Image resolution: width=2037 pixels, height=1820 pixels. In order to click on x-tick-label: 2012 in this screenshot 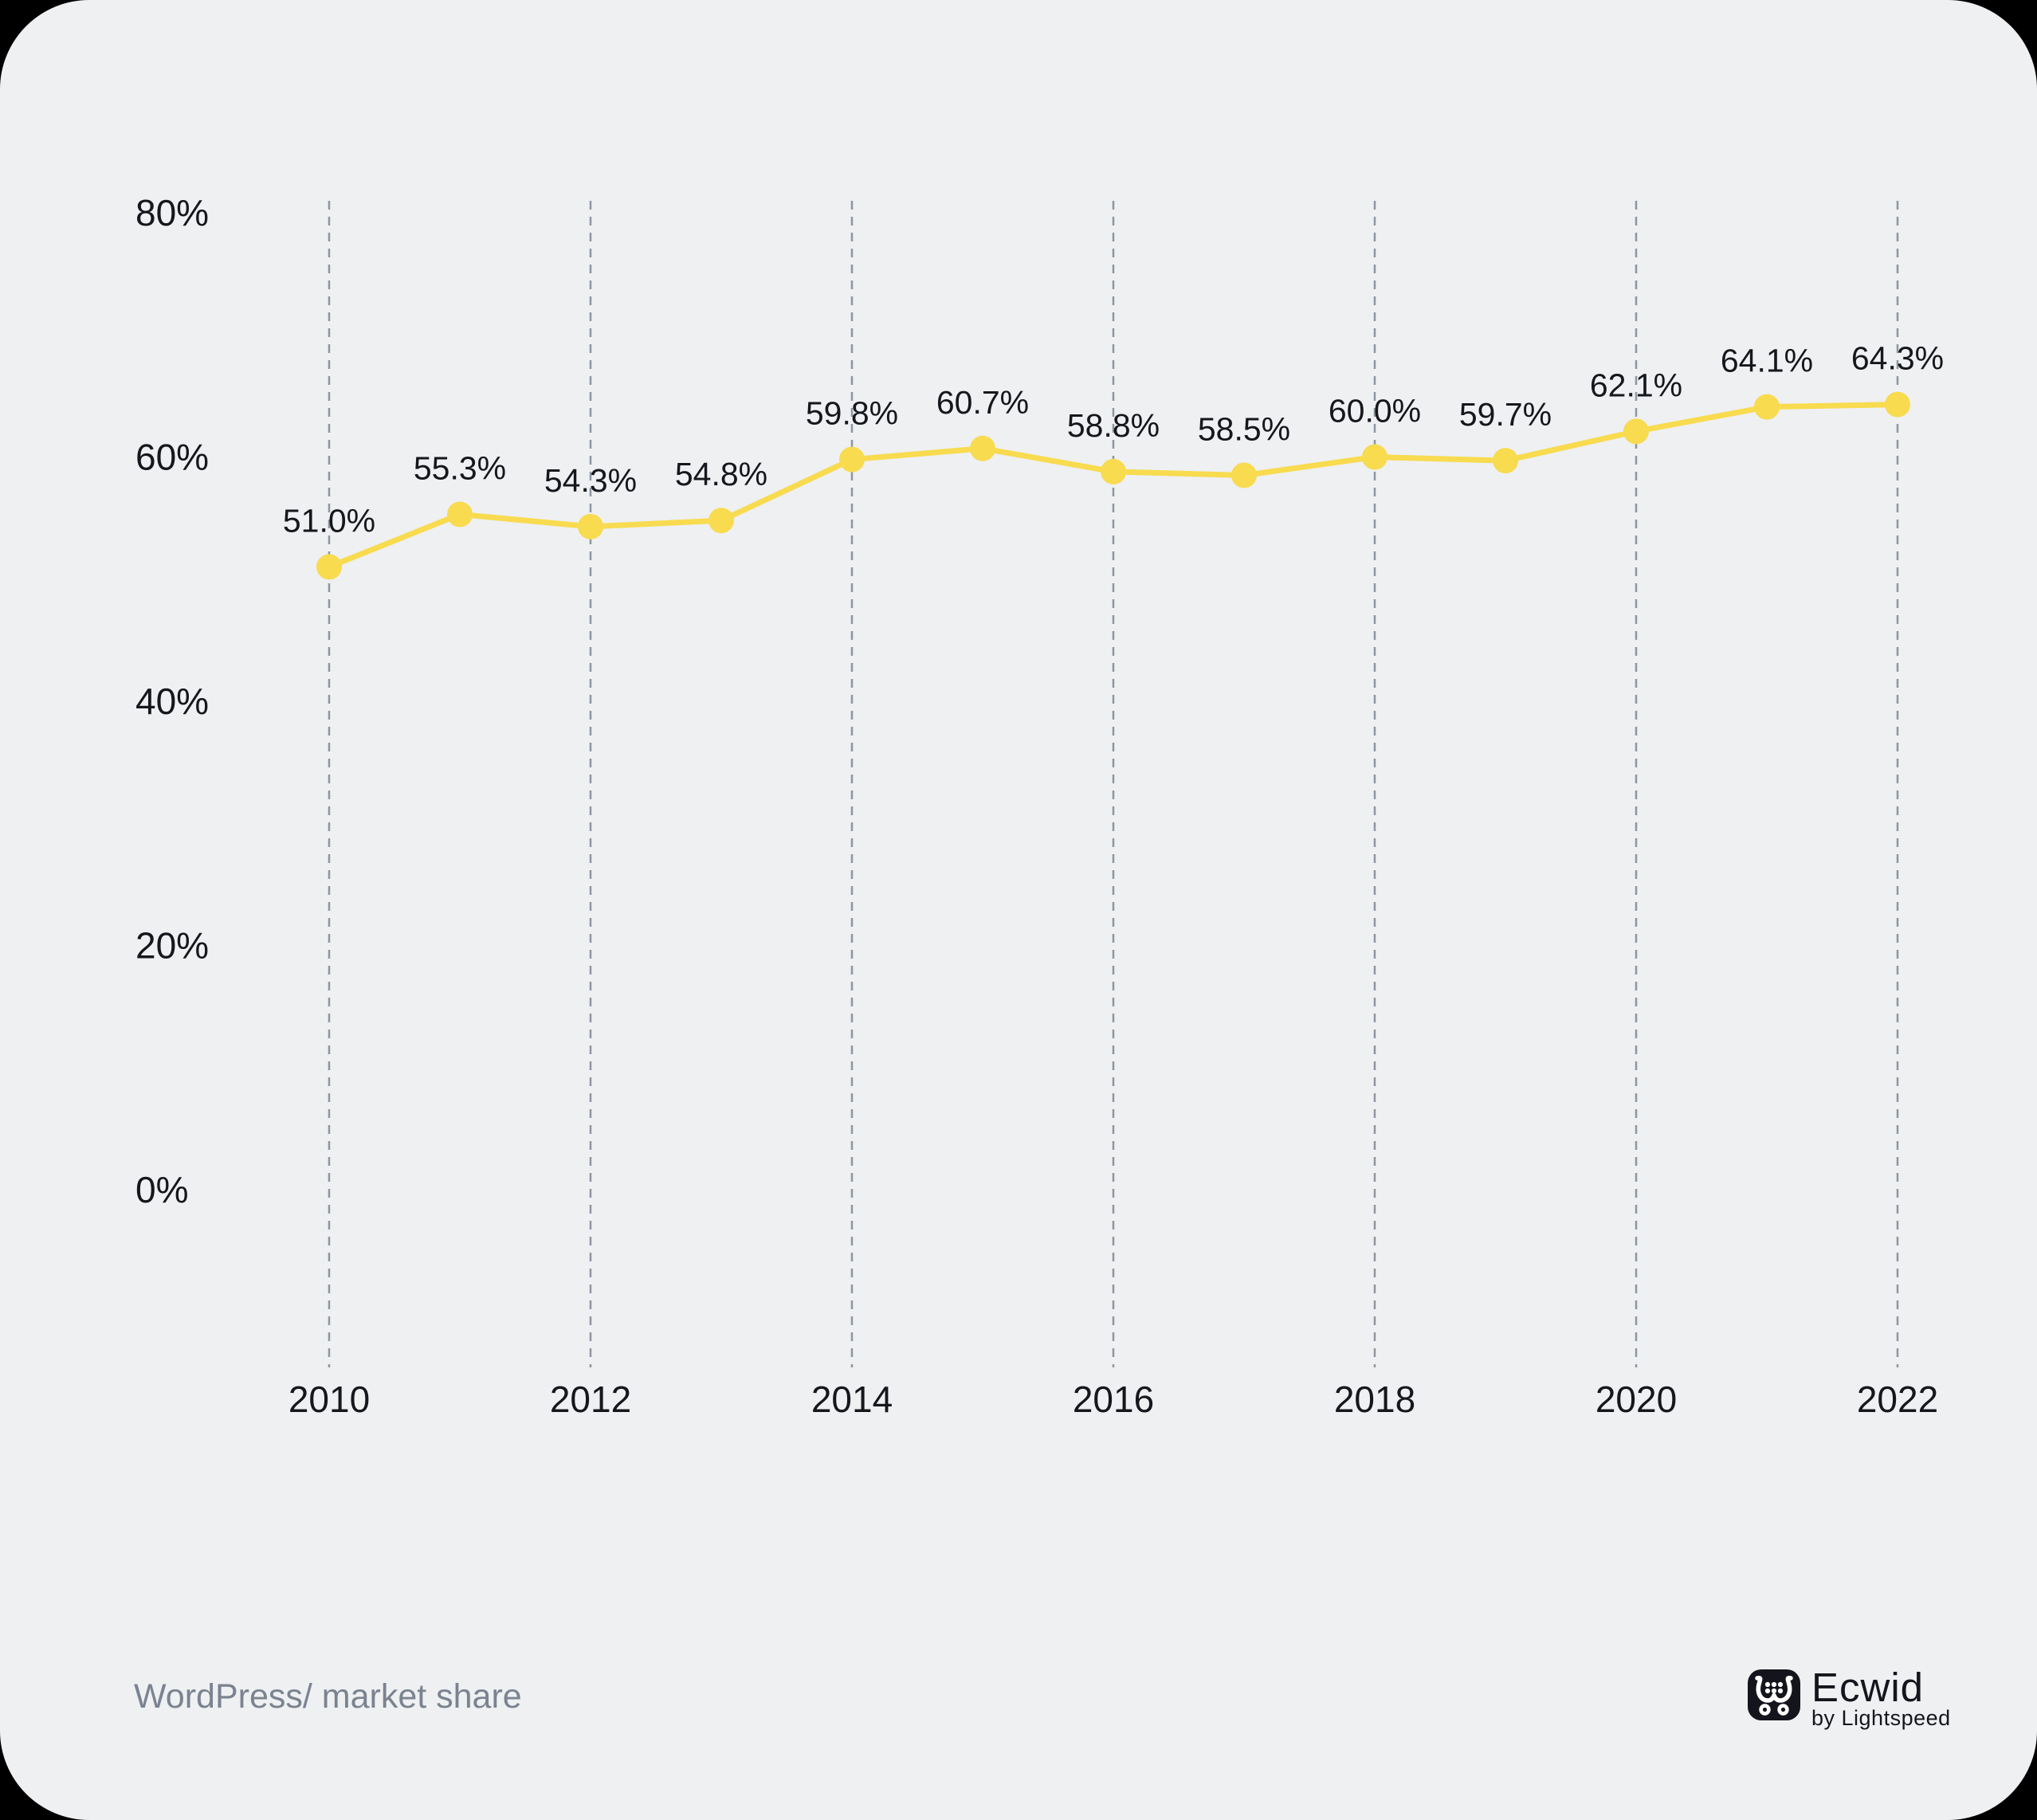, I will do `click(590, 1399)`.